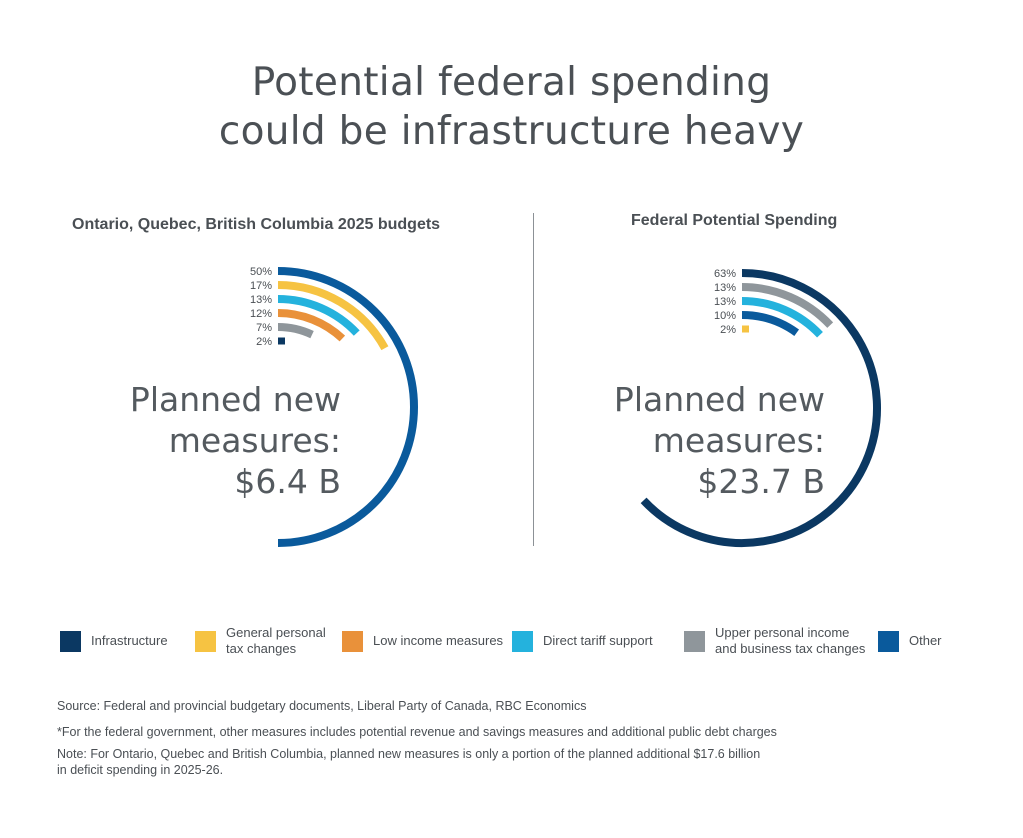 This screenshot has height=838, width=1023. I want to click on right-center-line-1: Planned new, so click(719, 399).